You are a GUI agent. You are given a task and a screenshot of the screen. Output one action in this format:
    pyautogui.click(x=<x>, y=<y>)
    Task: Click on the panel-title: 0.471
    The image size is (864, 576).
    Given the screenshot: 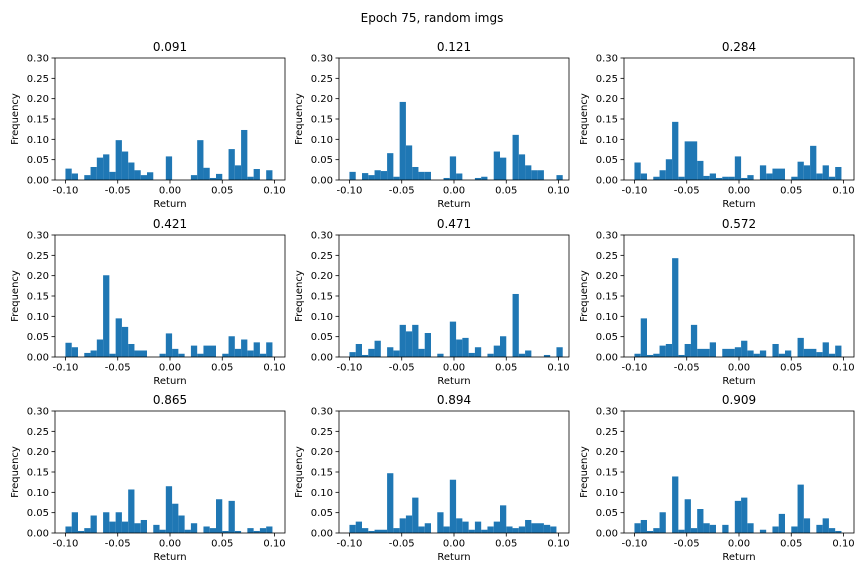 What is the action you would take?
    pyautogui.click(x=454, y=224)
    